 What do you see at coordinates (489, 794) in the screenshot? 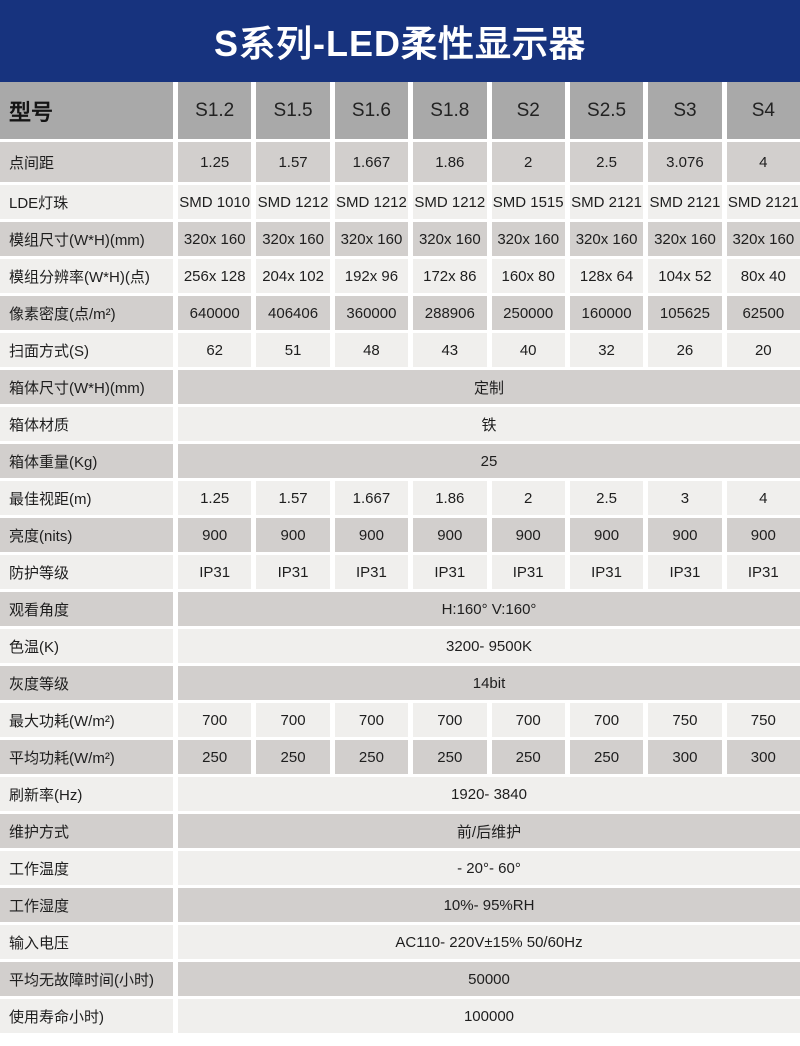
I see `spec-value-spanning: 1920- 3840` at bounding box center [489, 794].